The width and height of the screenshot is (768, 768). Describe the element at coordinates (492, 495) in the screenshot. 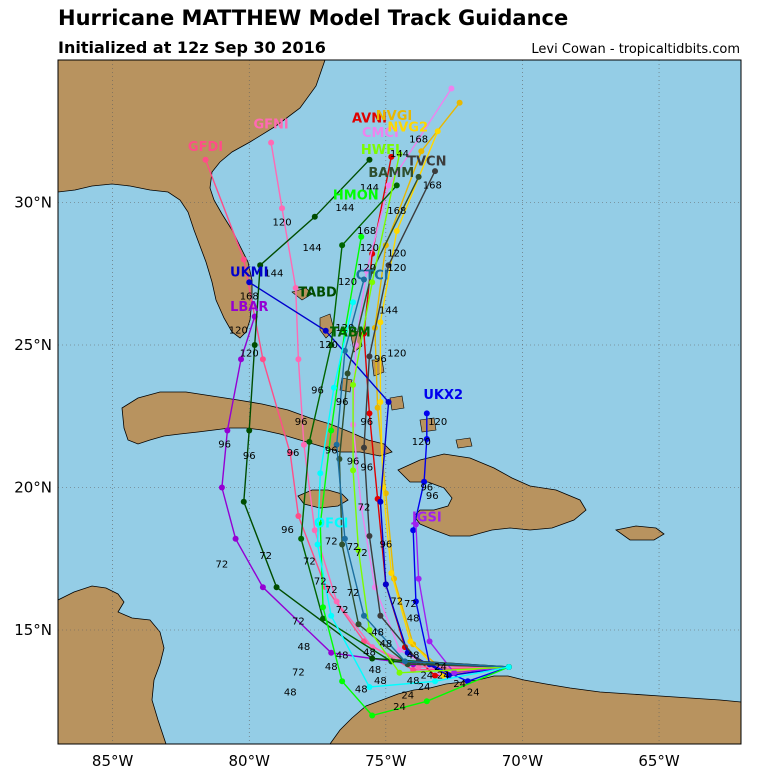

I see `land-hispaniola` at that location.